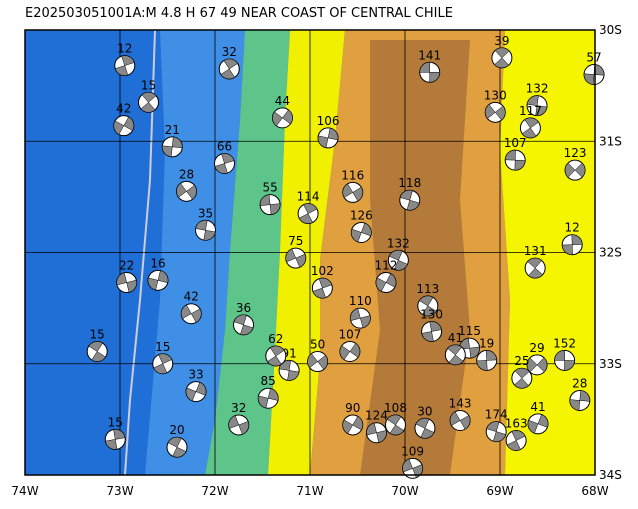 The height and width of the screenshot is (509, 638). I want to click on depth-label: 20, so click(176, 430).